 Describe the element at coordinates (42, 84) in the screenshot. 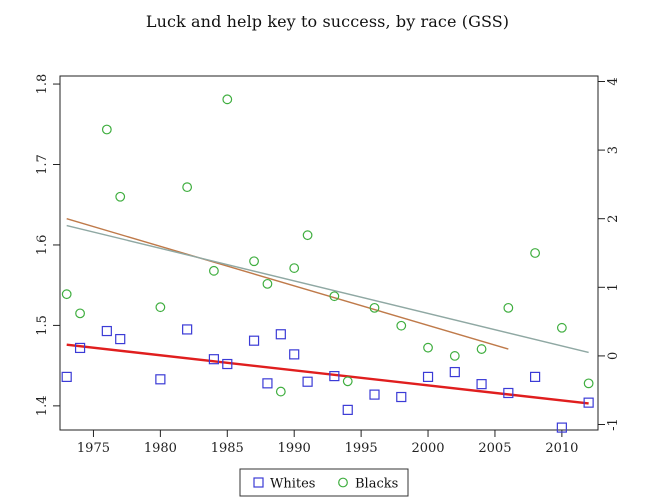

I see `left-tick-label: 1.8` at that location.